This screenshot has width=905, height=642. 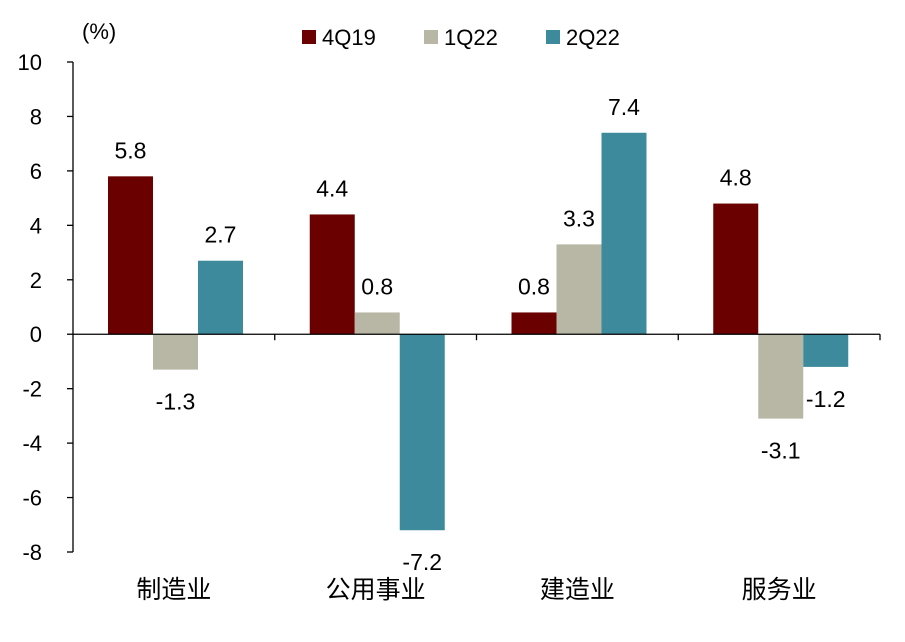 What do you see at coordinates (579, 218) in the screenshot?
I see `data-label: 3.3` at bounding box center [579, 218].